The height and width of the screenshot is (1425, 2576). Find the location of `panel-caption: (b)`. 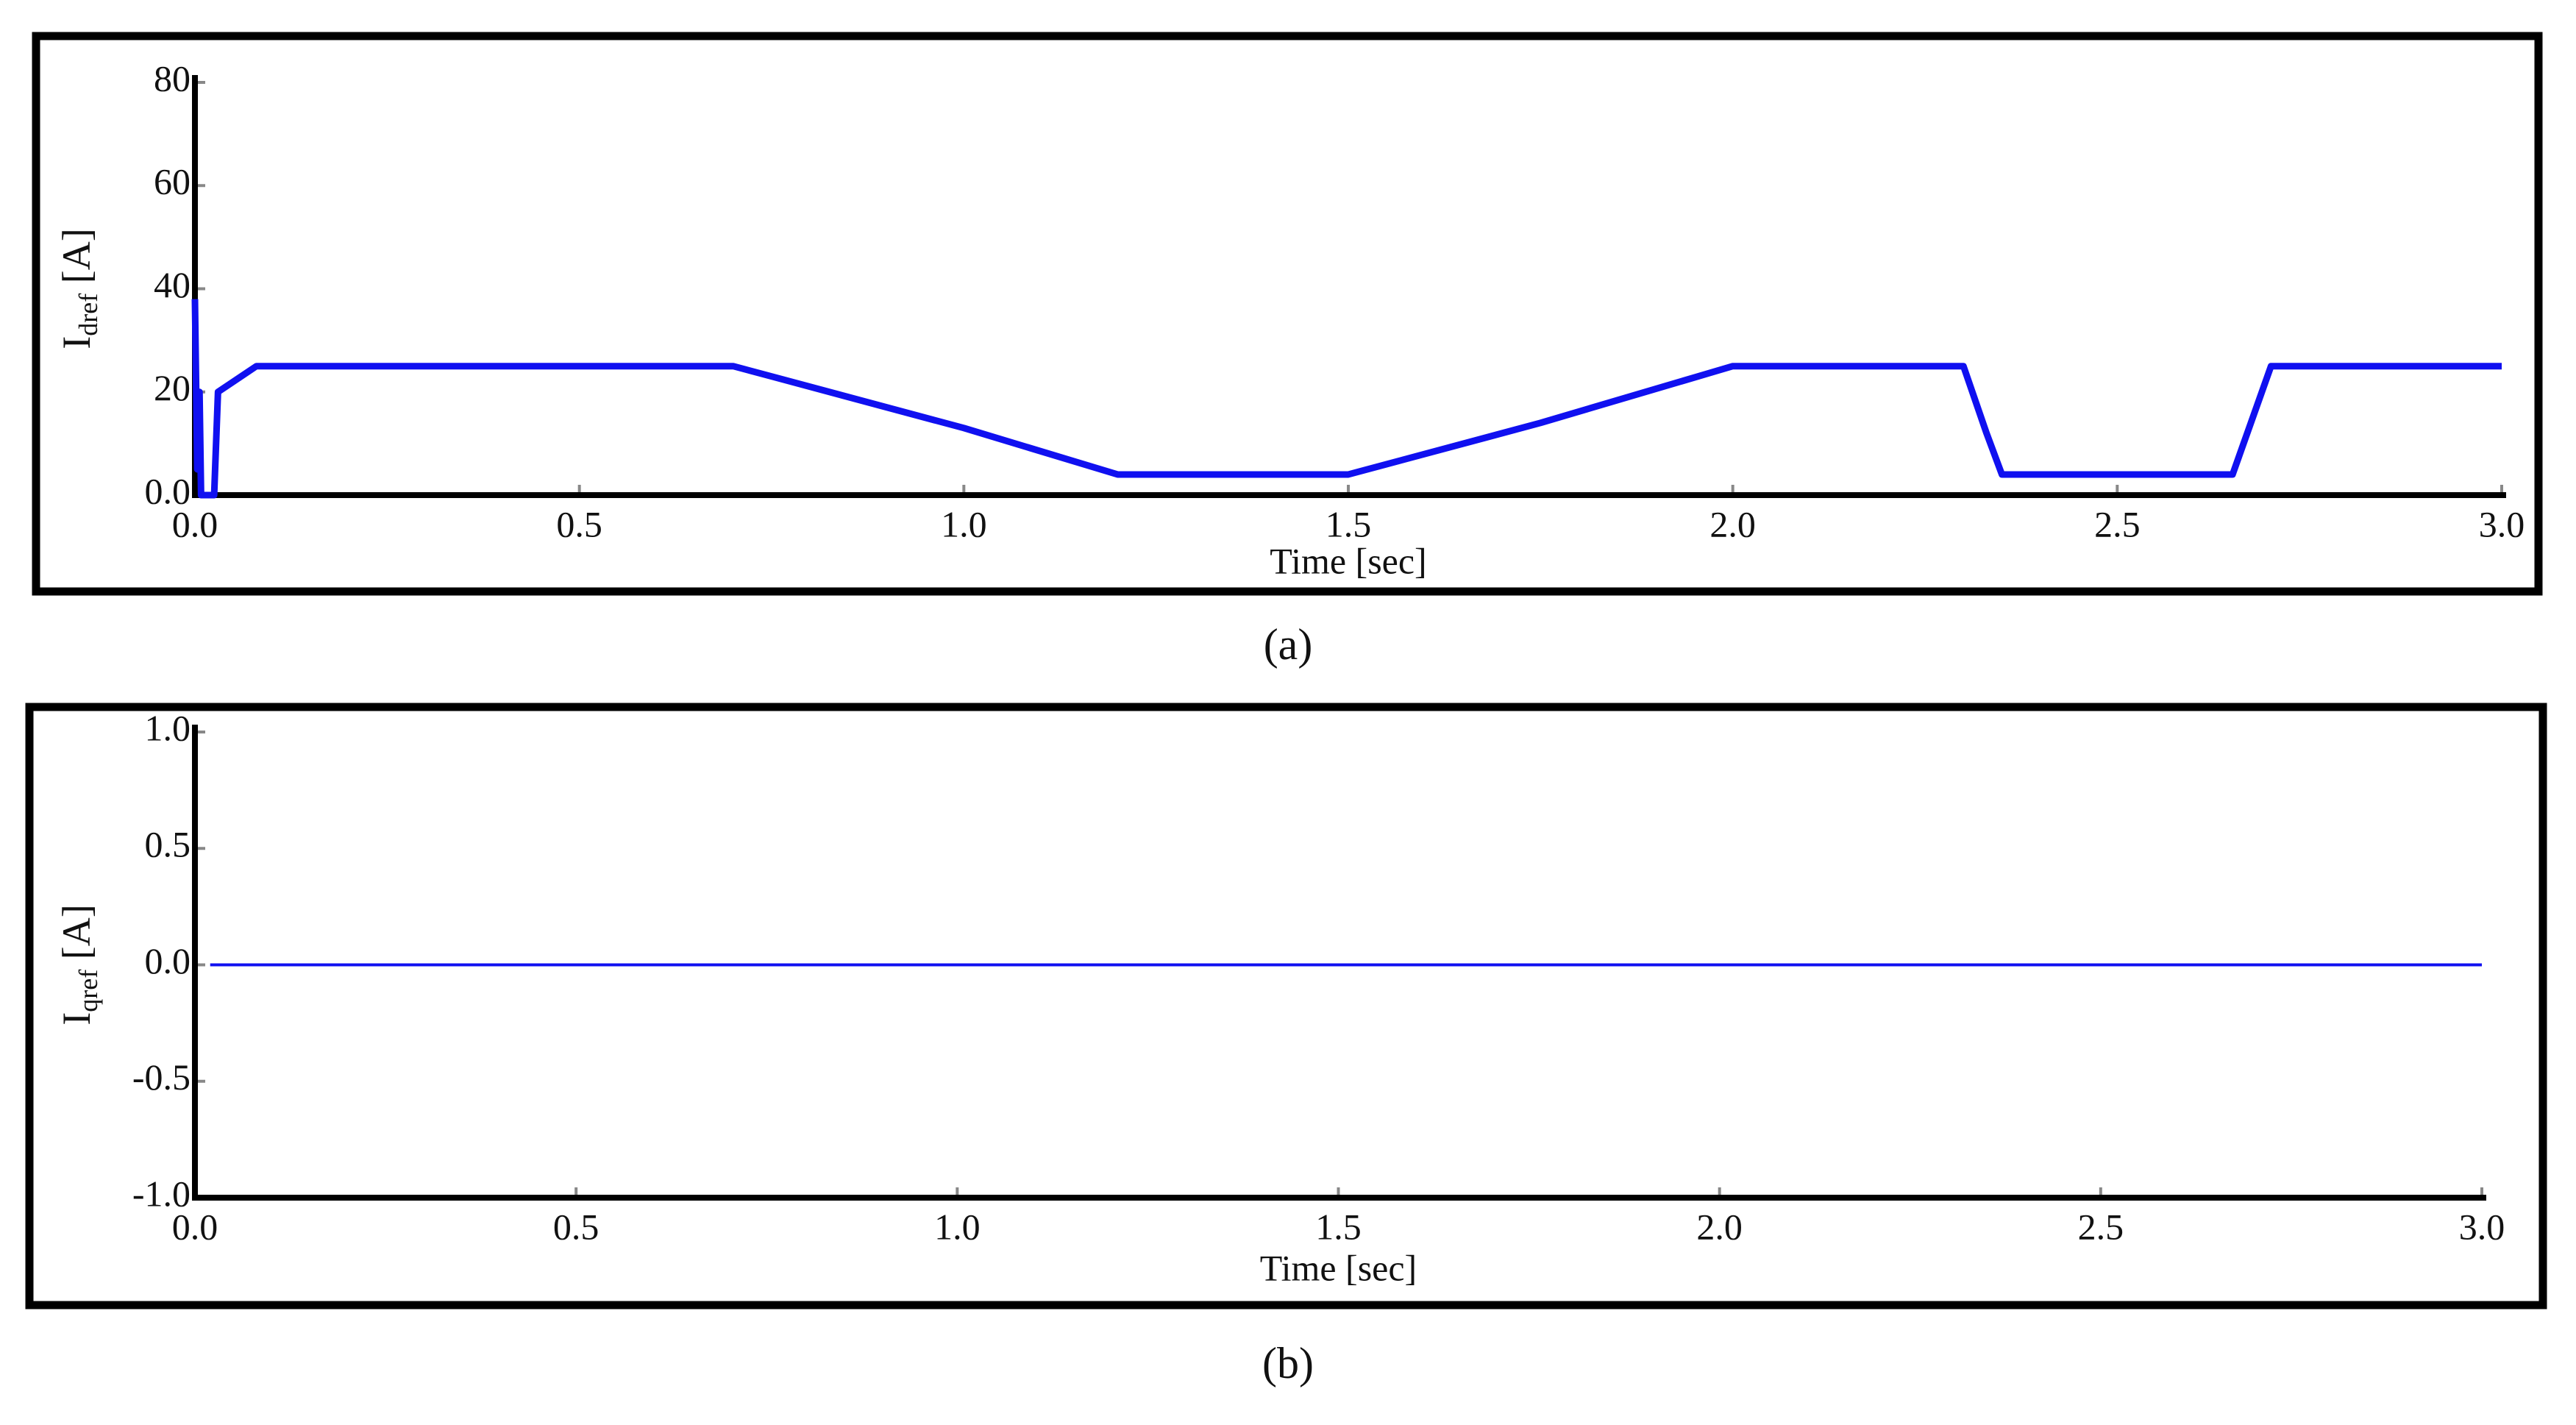

panel-caption: (b) is located at coordinates (1288, 1363).